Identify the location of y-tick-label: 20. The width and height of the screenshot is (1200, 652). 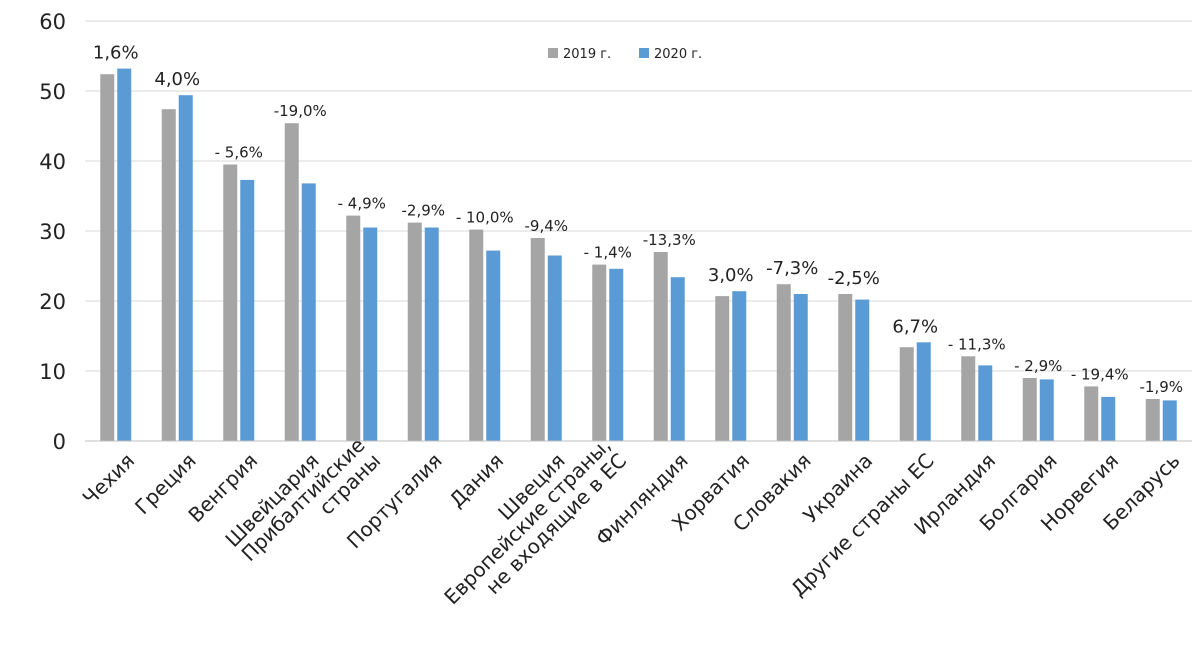
(52, 302).